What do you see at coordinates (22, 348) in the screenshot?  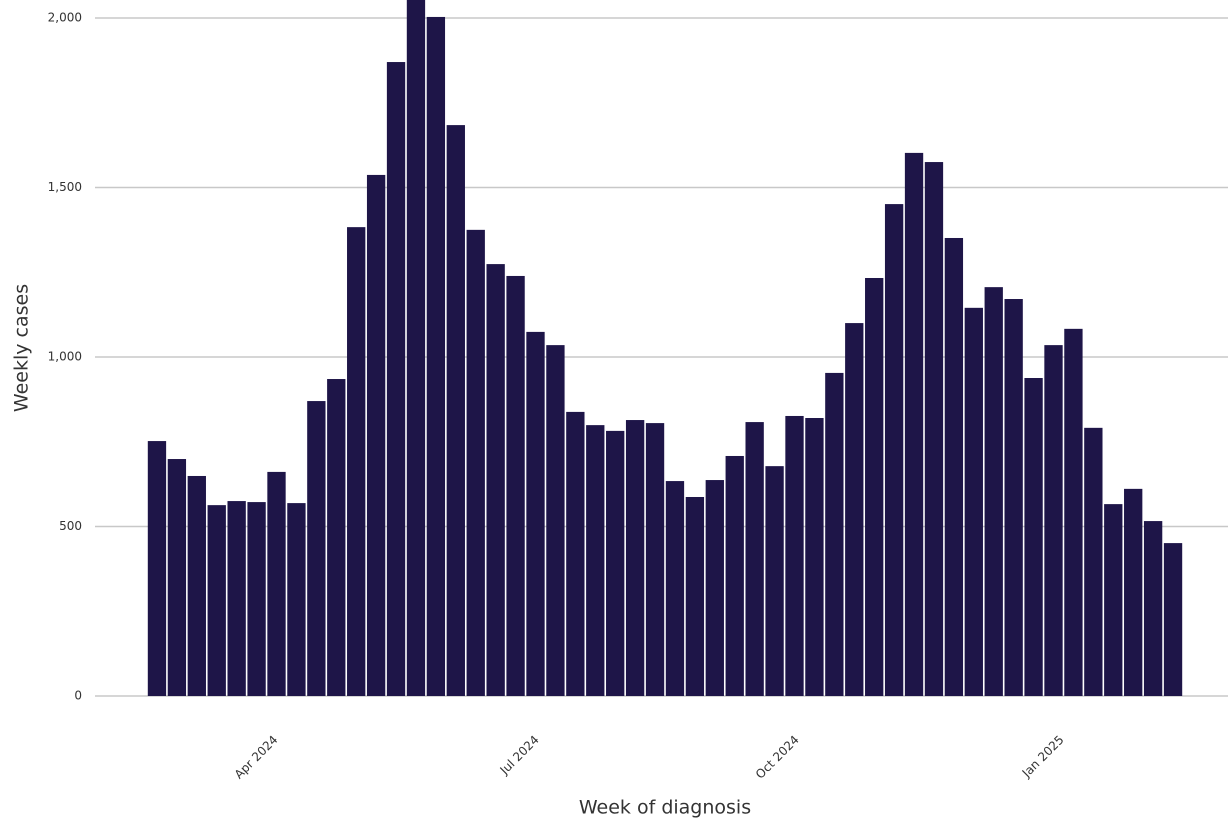 I see `y-axis-title: Weekly cases` at bounding box center [22, 348].